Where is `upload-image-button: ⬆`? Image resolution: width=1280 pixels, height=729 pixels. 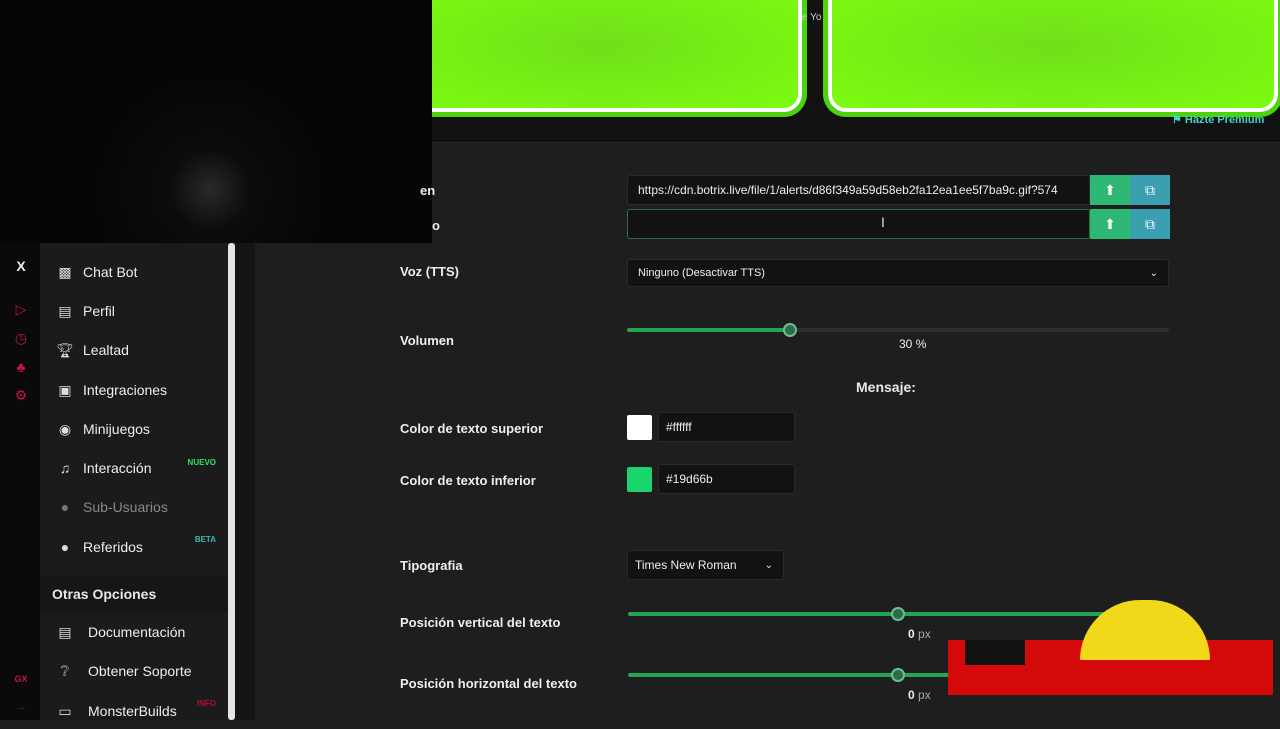
upload-image-button: ⬆ is located at coordinates (1110, 190).